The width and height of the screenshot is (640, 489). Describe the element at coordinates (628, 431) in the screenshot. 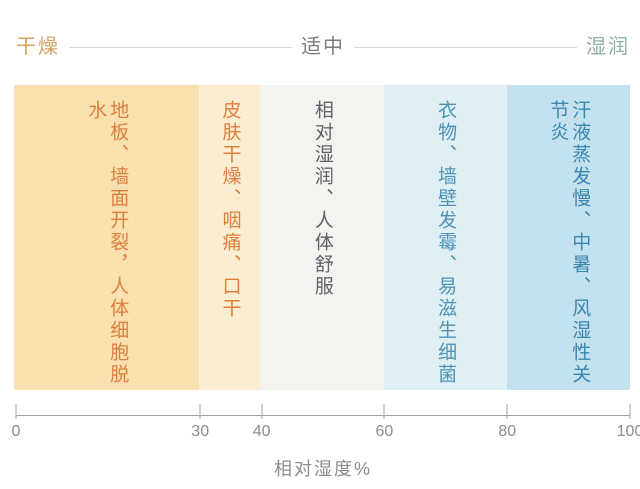

I see `x-tick-label-100: 100` at that location.